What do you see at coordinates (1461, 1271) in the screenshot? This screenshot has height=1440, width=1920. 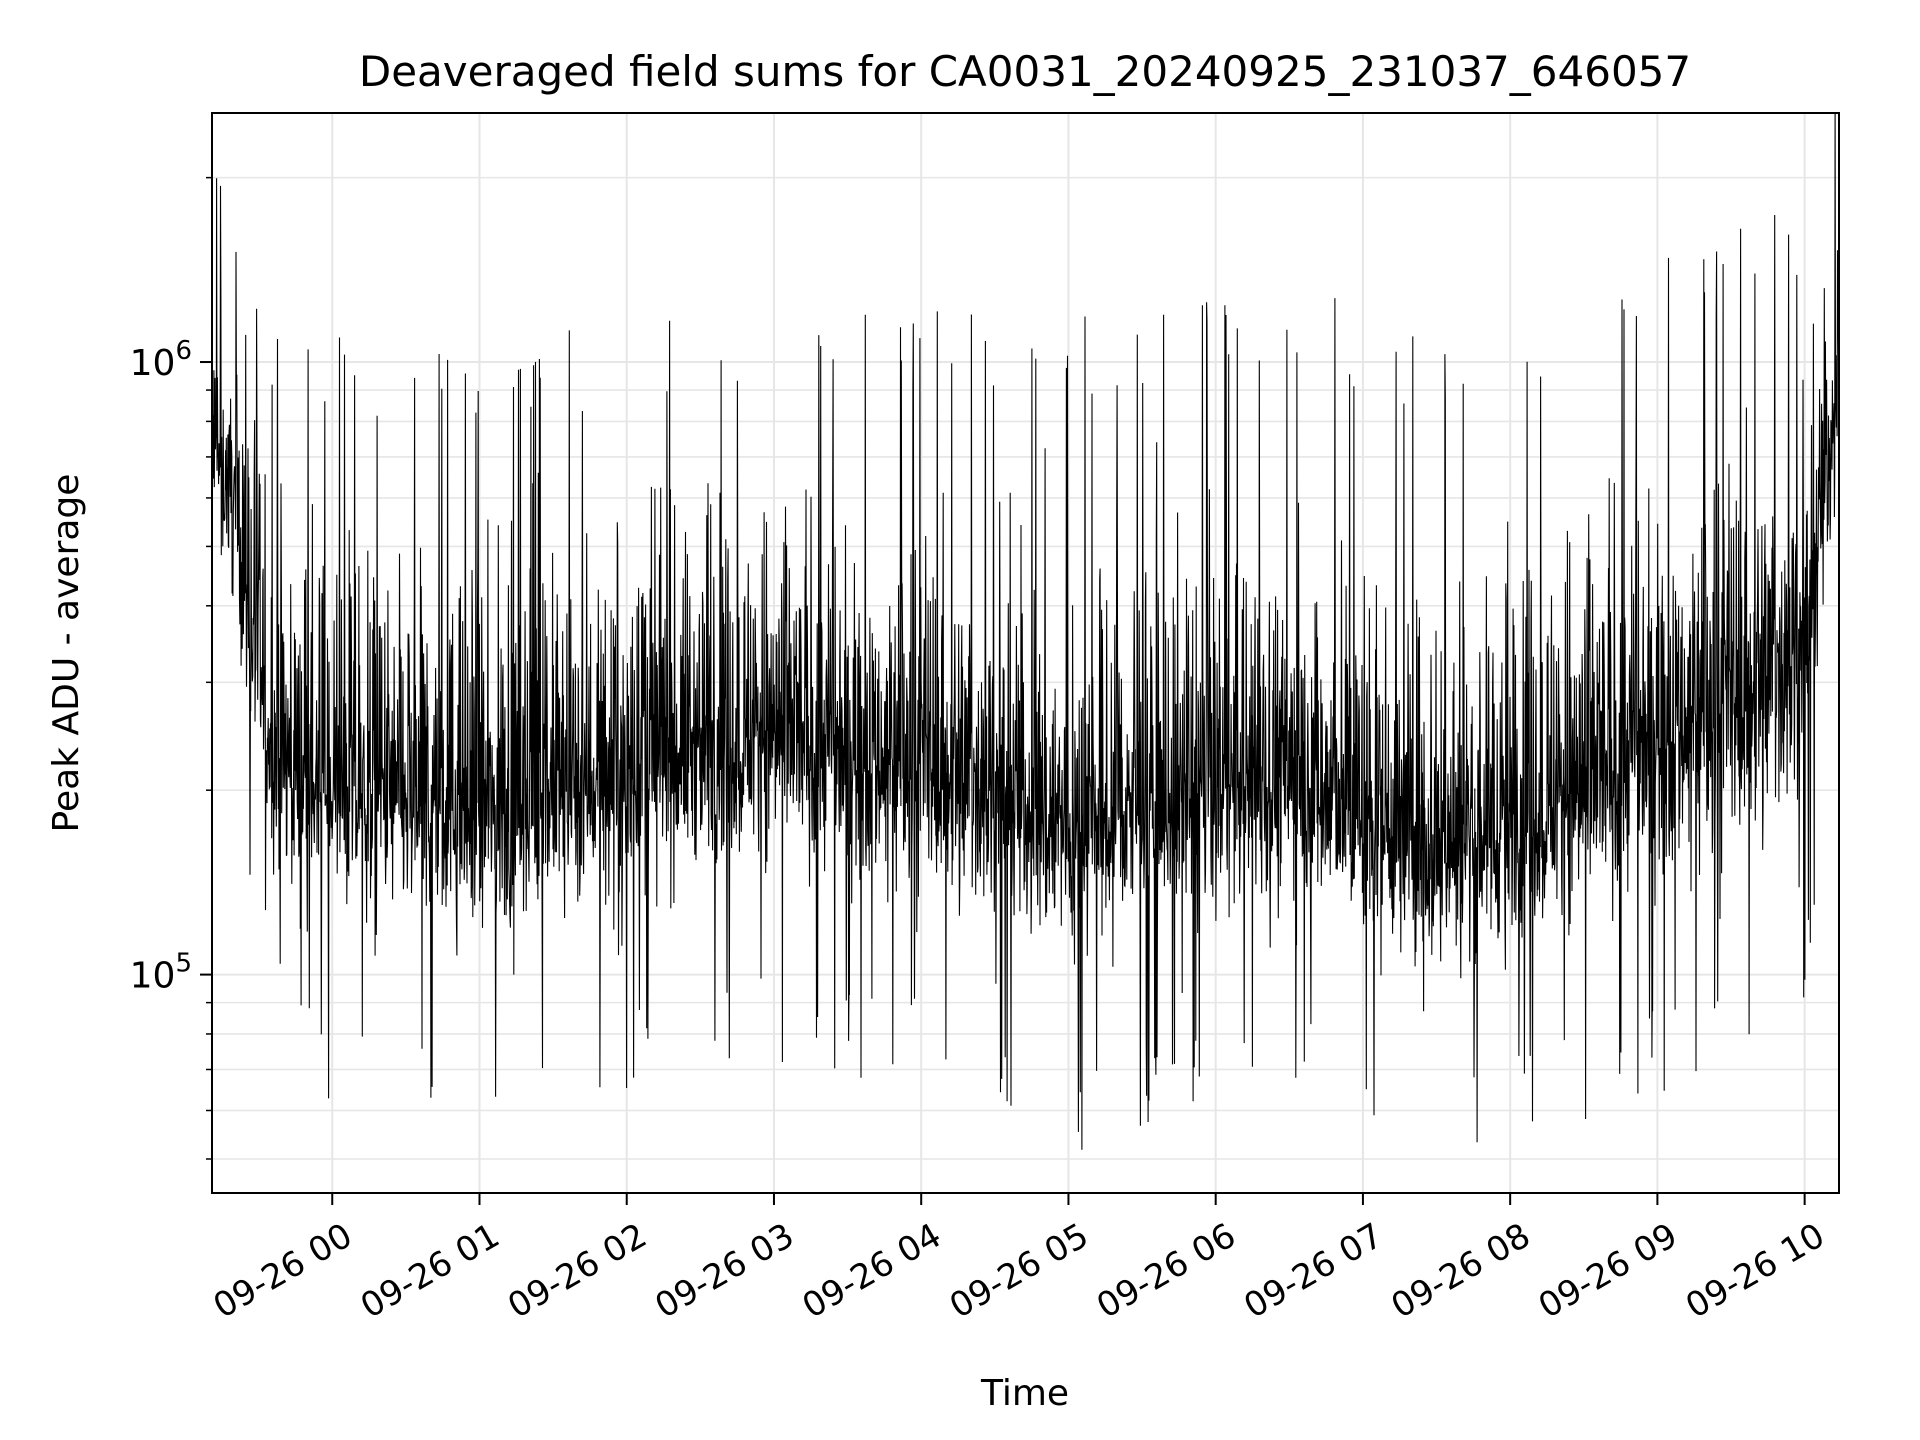 I see `x-tick-label: 09-26 08` at bounding box center [1461, 1271].